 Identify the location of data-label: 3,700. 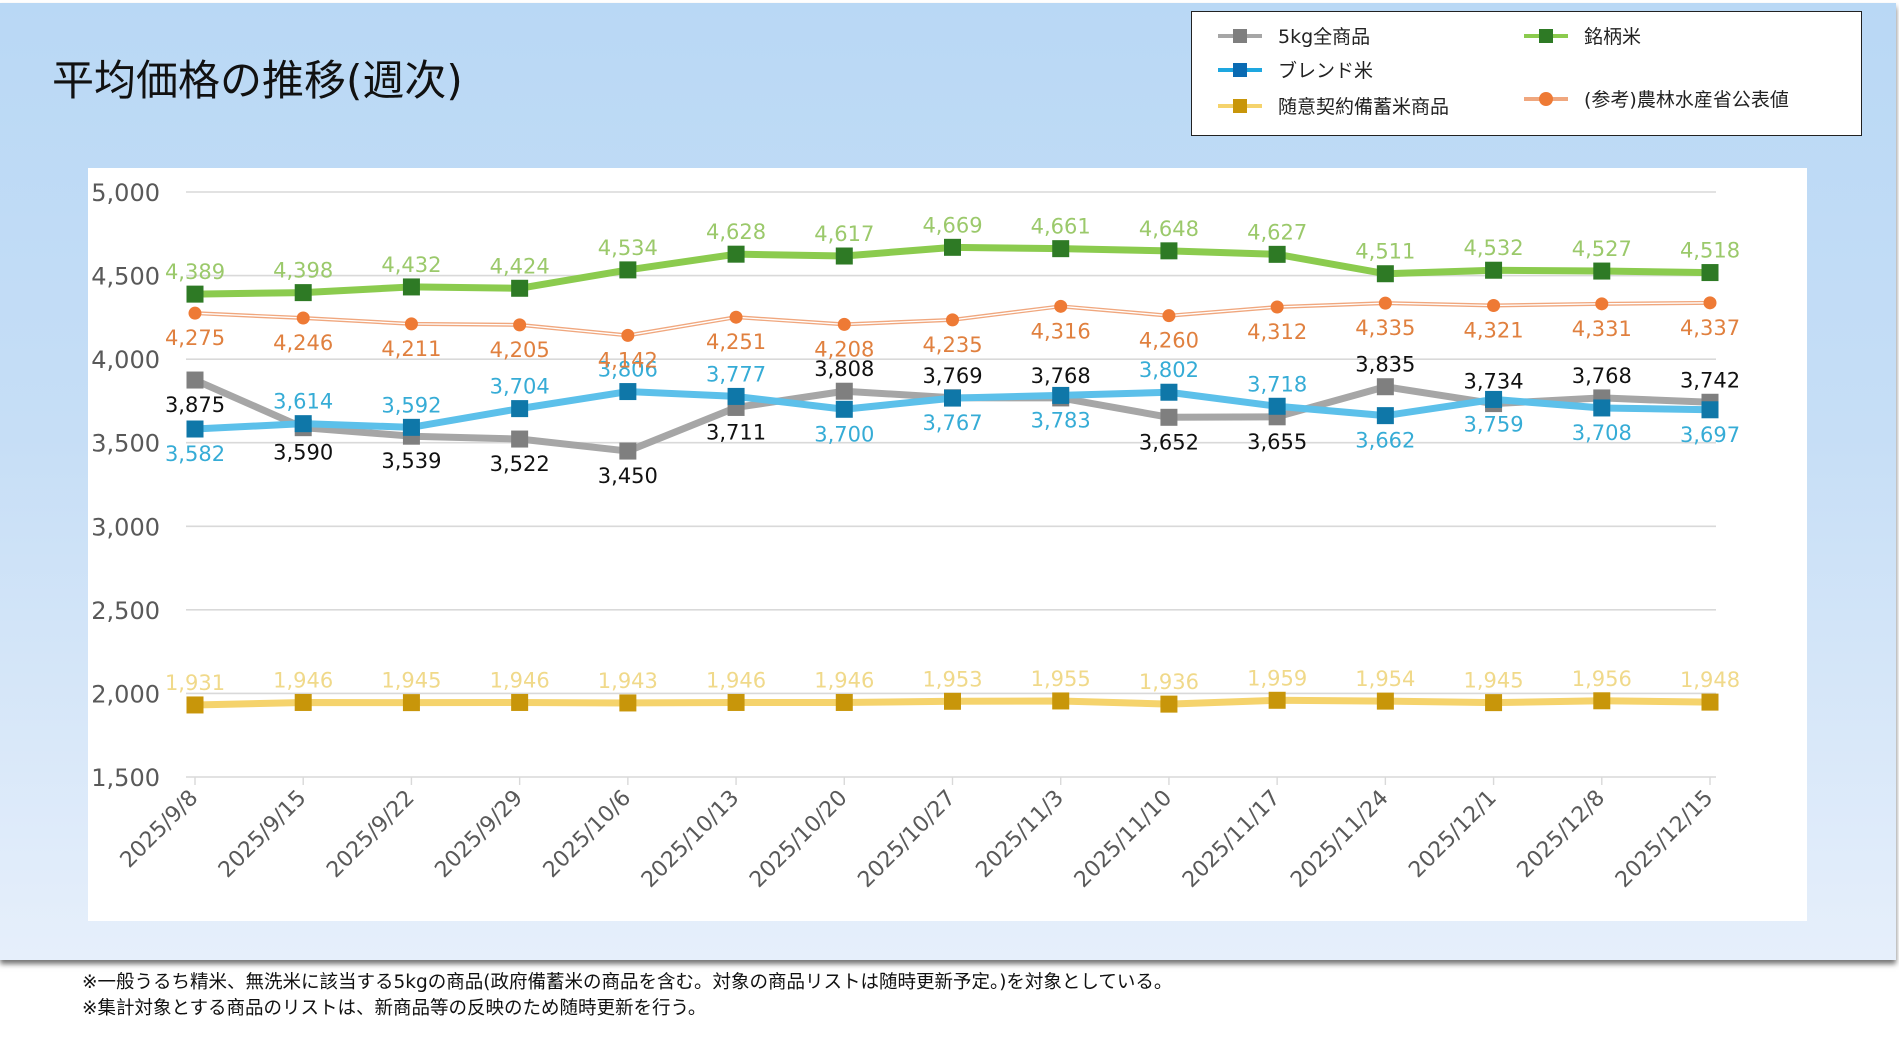
(844, 434).